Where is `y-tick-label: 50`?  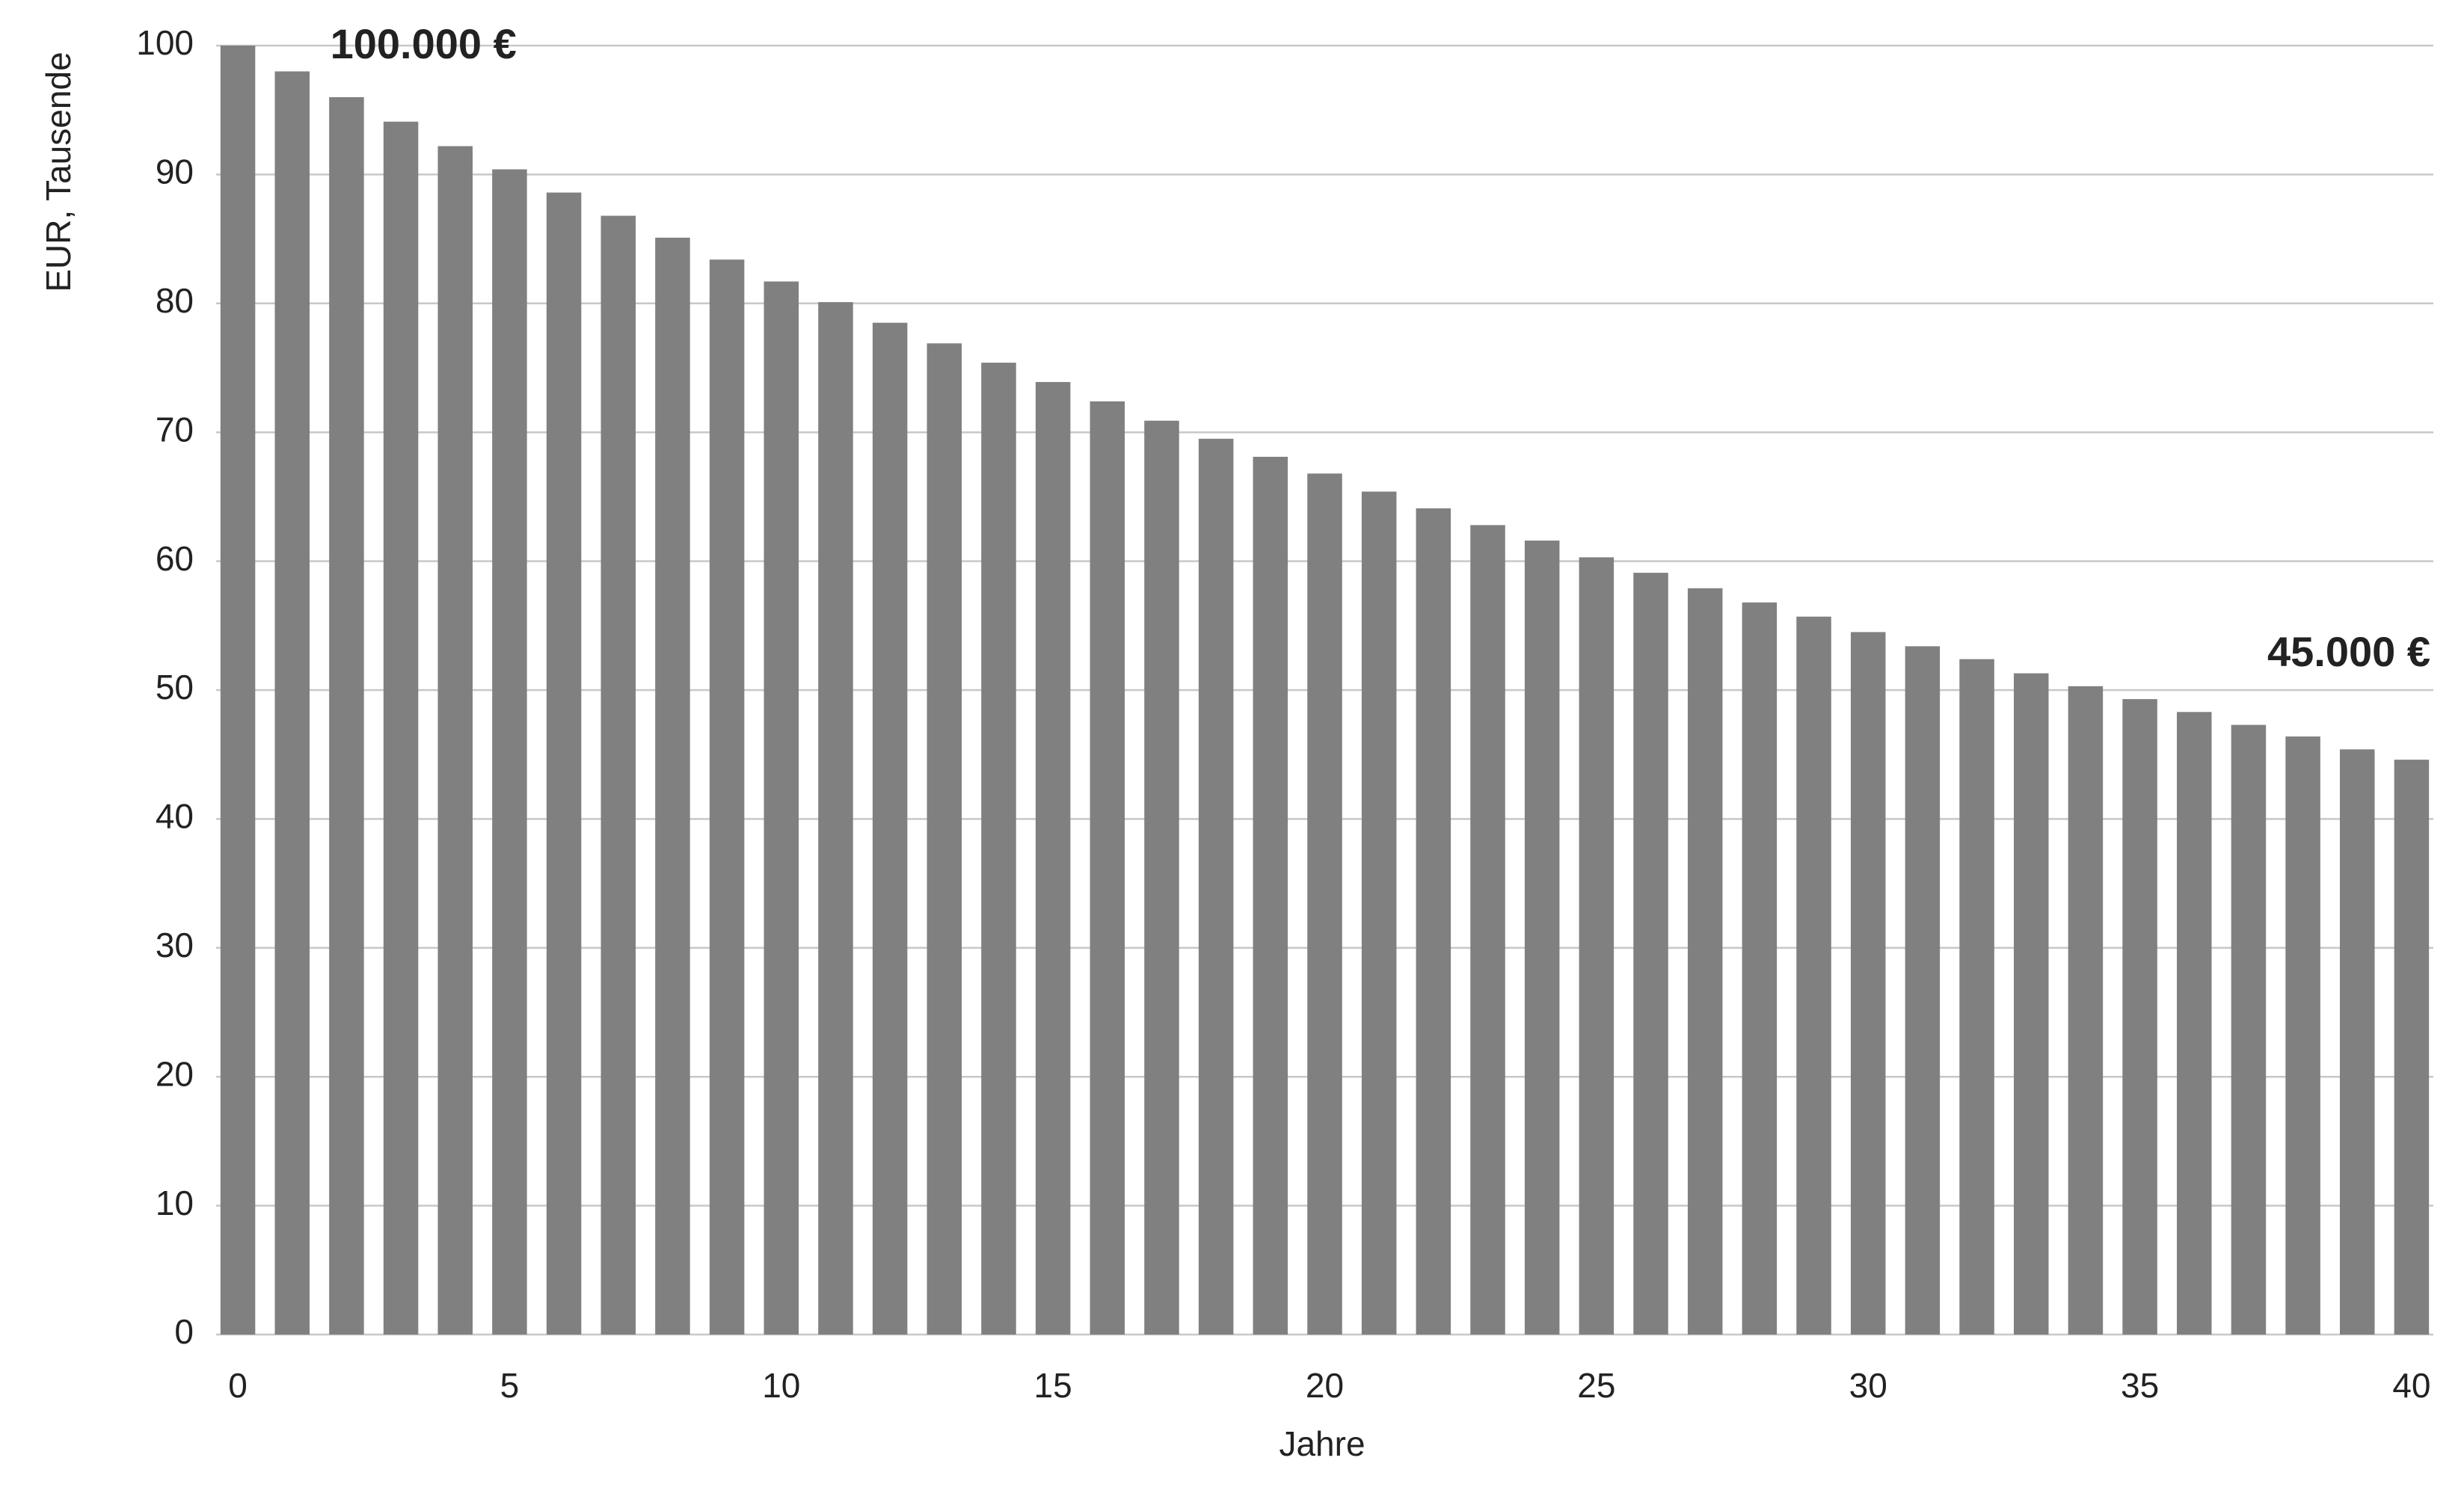
y-tick-label: 50 is located at coordinates (175, 688).